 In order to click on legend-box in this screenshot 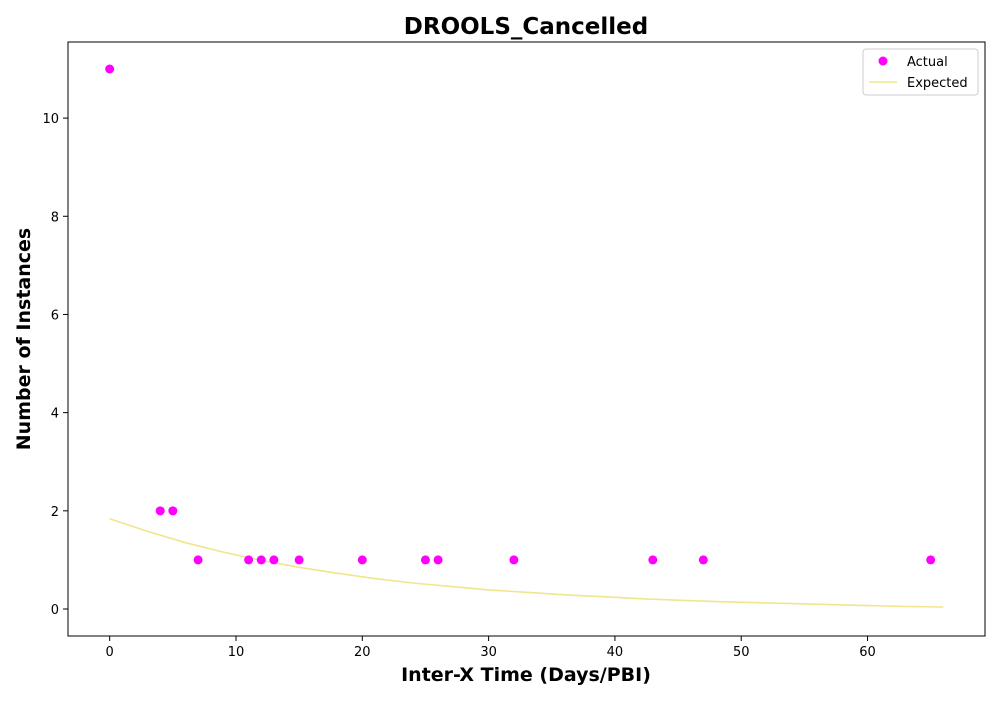, I will do `click(920, 72)`.